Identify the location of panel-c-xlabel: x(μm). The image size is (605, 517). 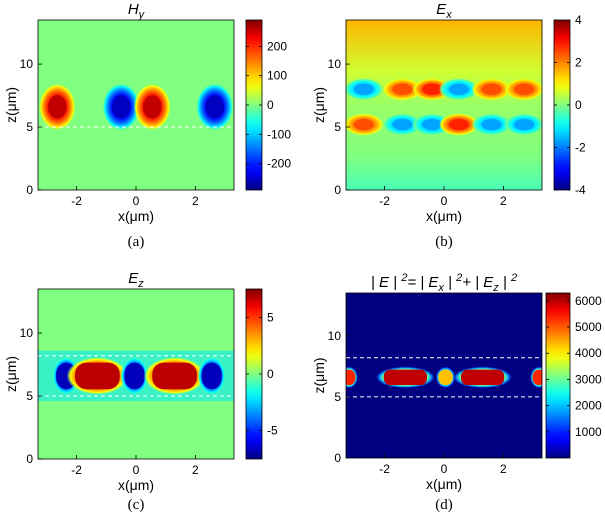
(136, 485).